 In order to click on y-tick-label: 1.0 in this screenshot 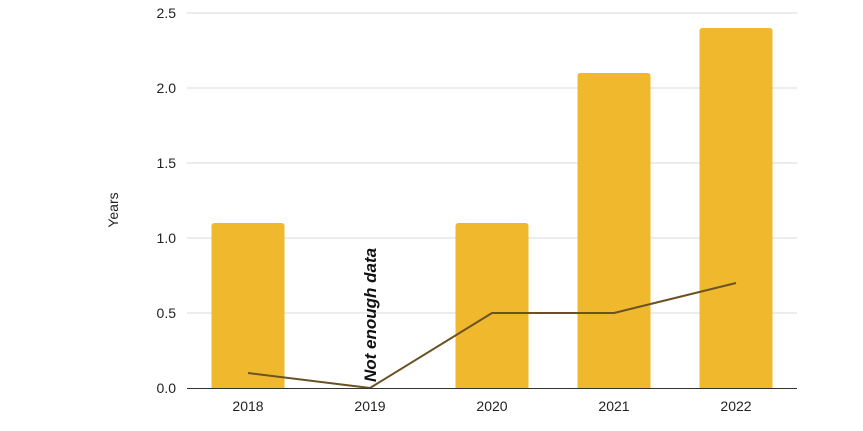, I will do `click(167, 238)`.